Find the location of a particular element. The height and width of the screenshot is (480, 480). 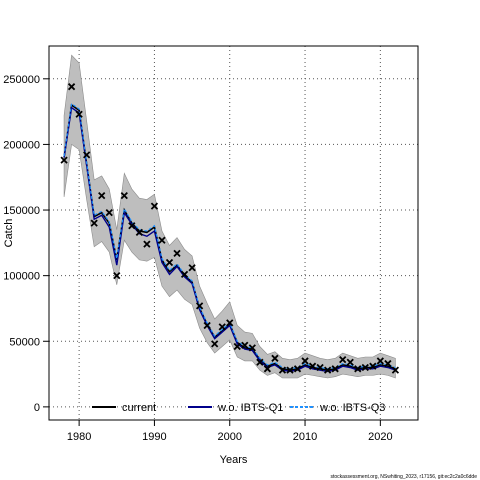

y-axis-title: Catch is located at coordinates (9, 233).